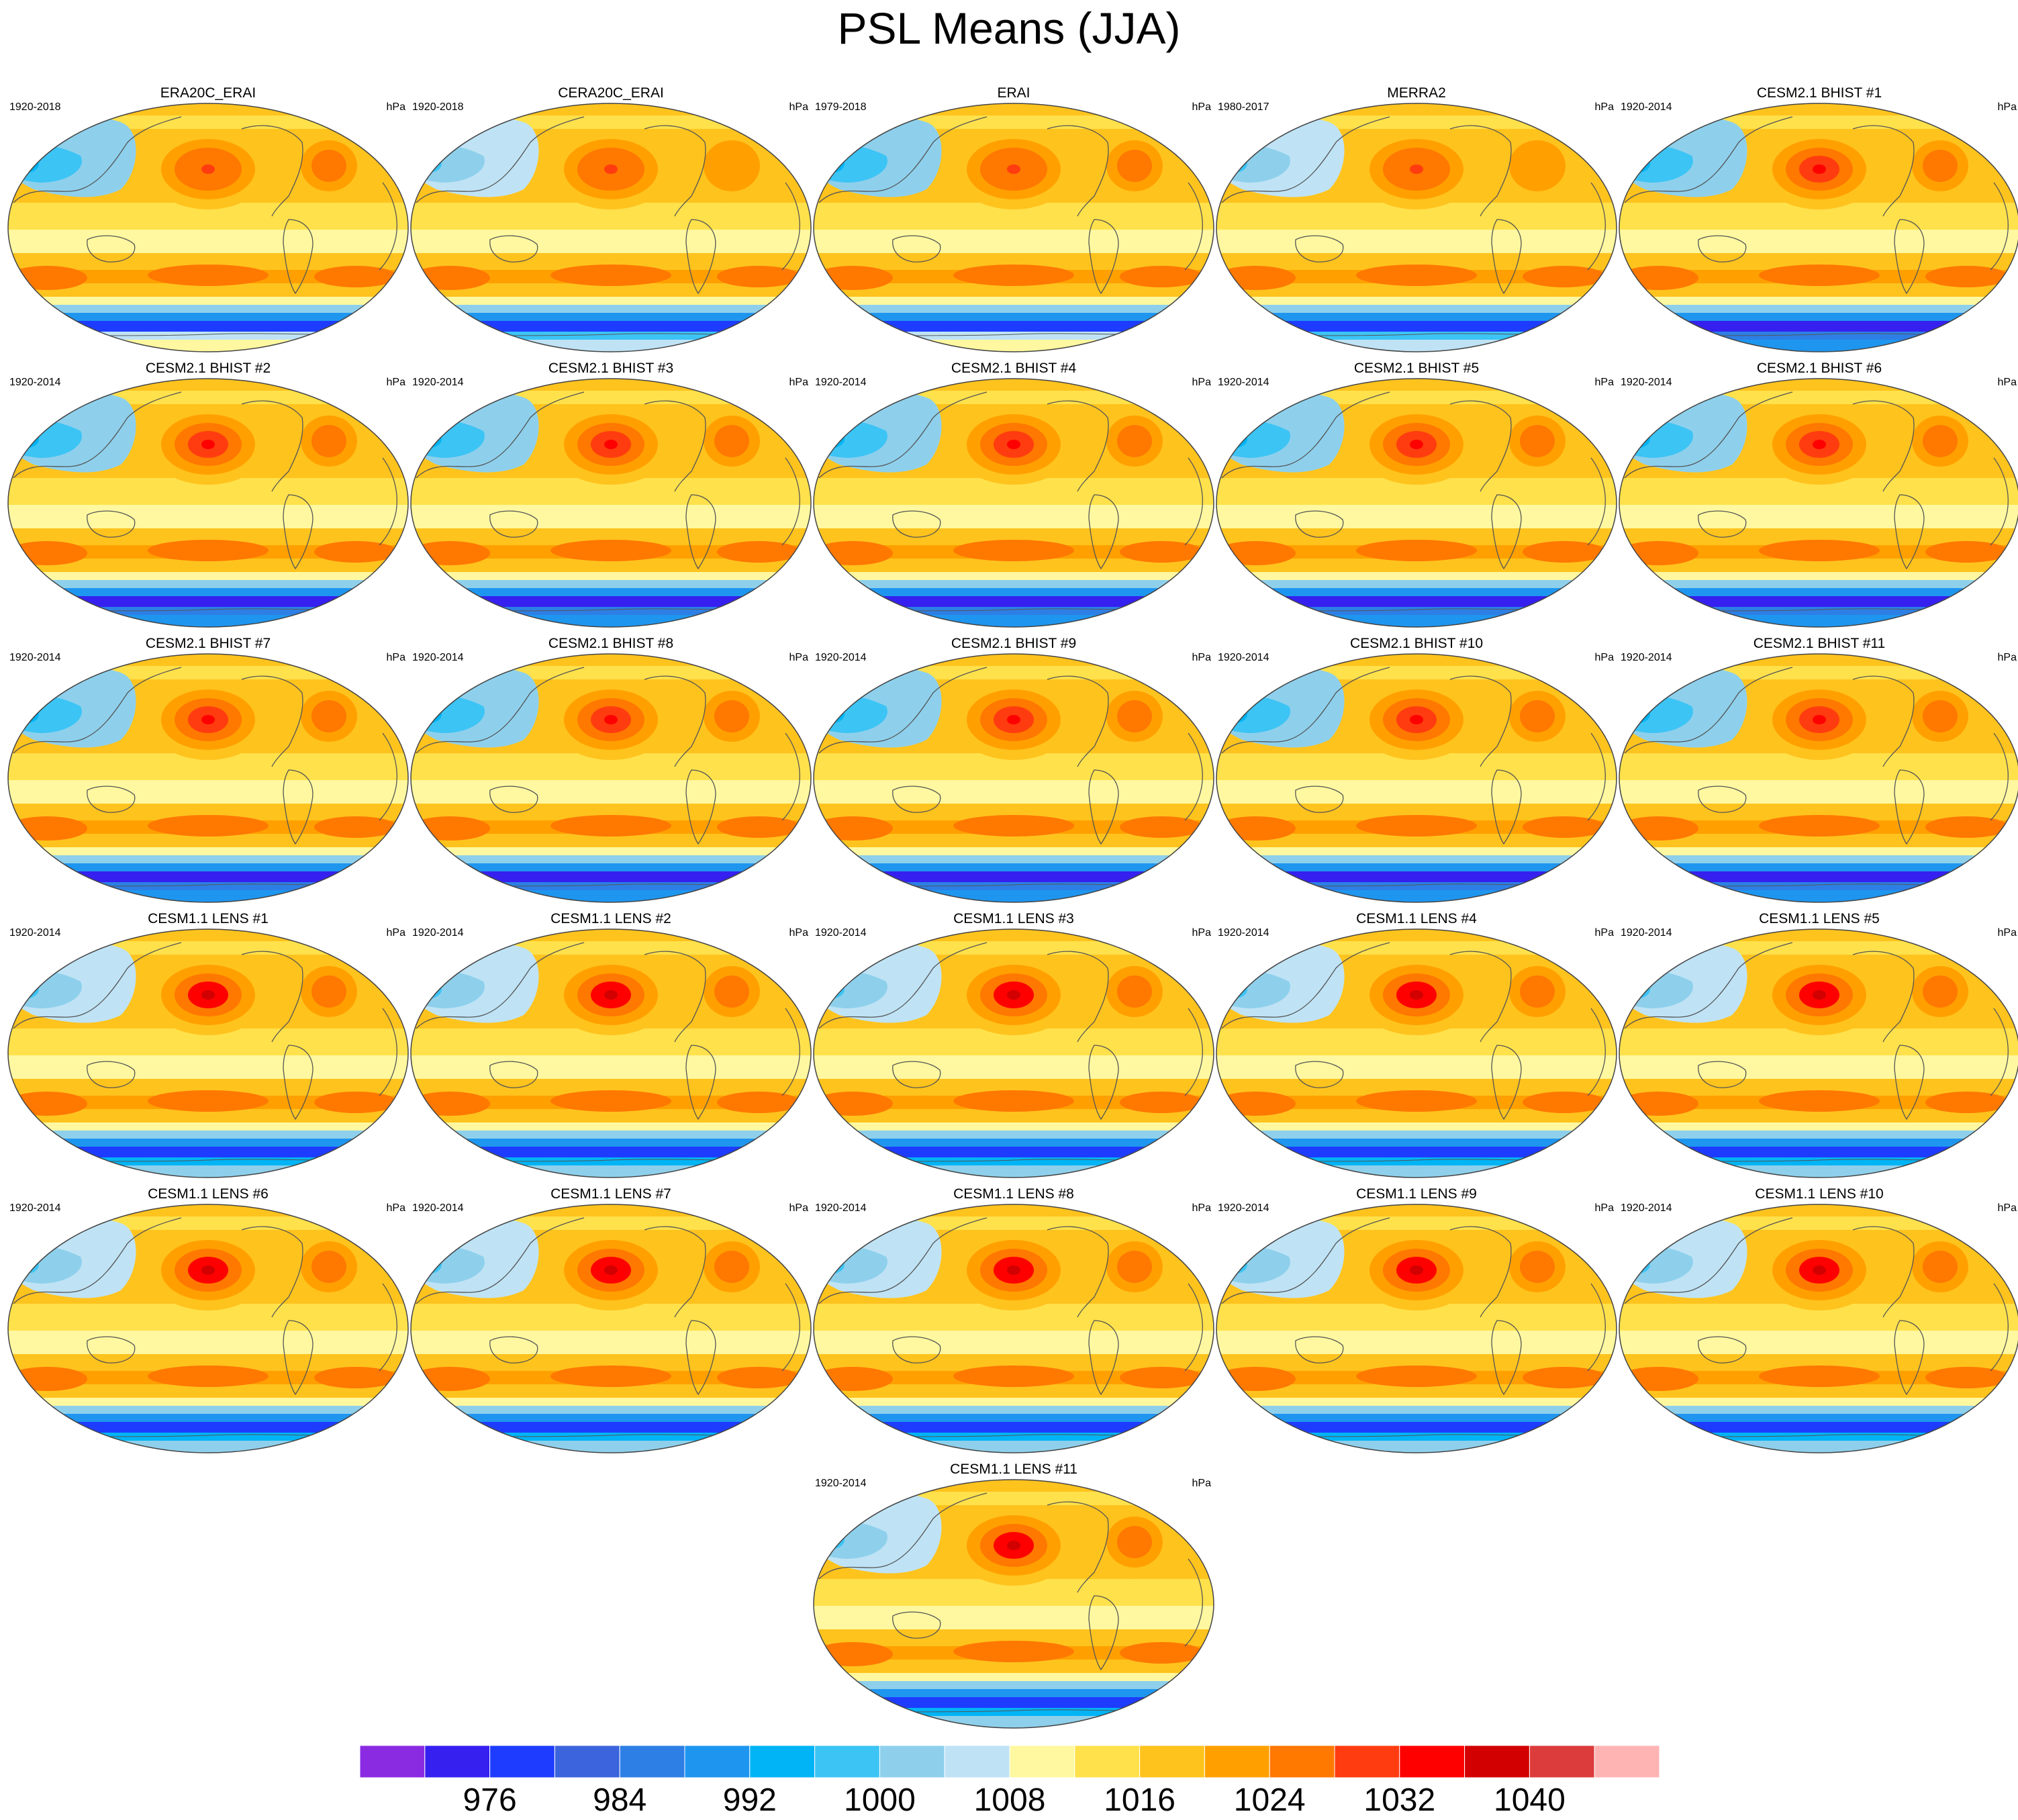 Image resolution: width=2018 pixels, height=1820 pixels. What do you see at coordinates (1818, 1320) in the screenshot?
I see `map-panel: CESM1.1 LENS #10 1920-2014 hPa` at bounding box center [1818, 1320].